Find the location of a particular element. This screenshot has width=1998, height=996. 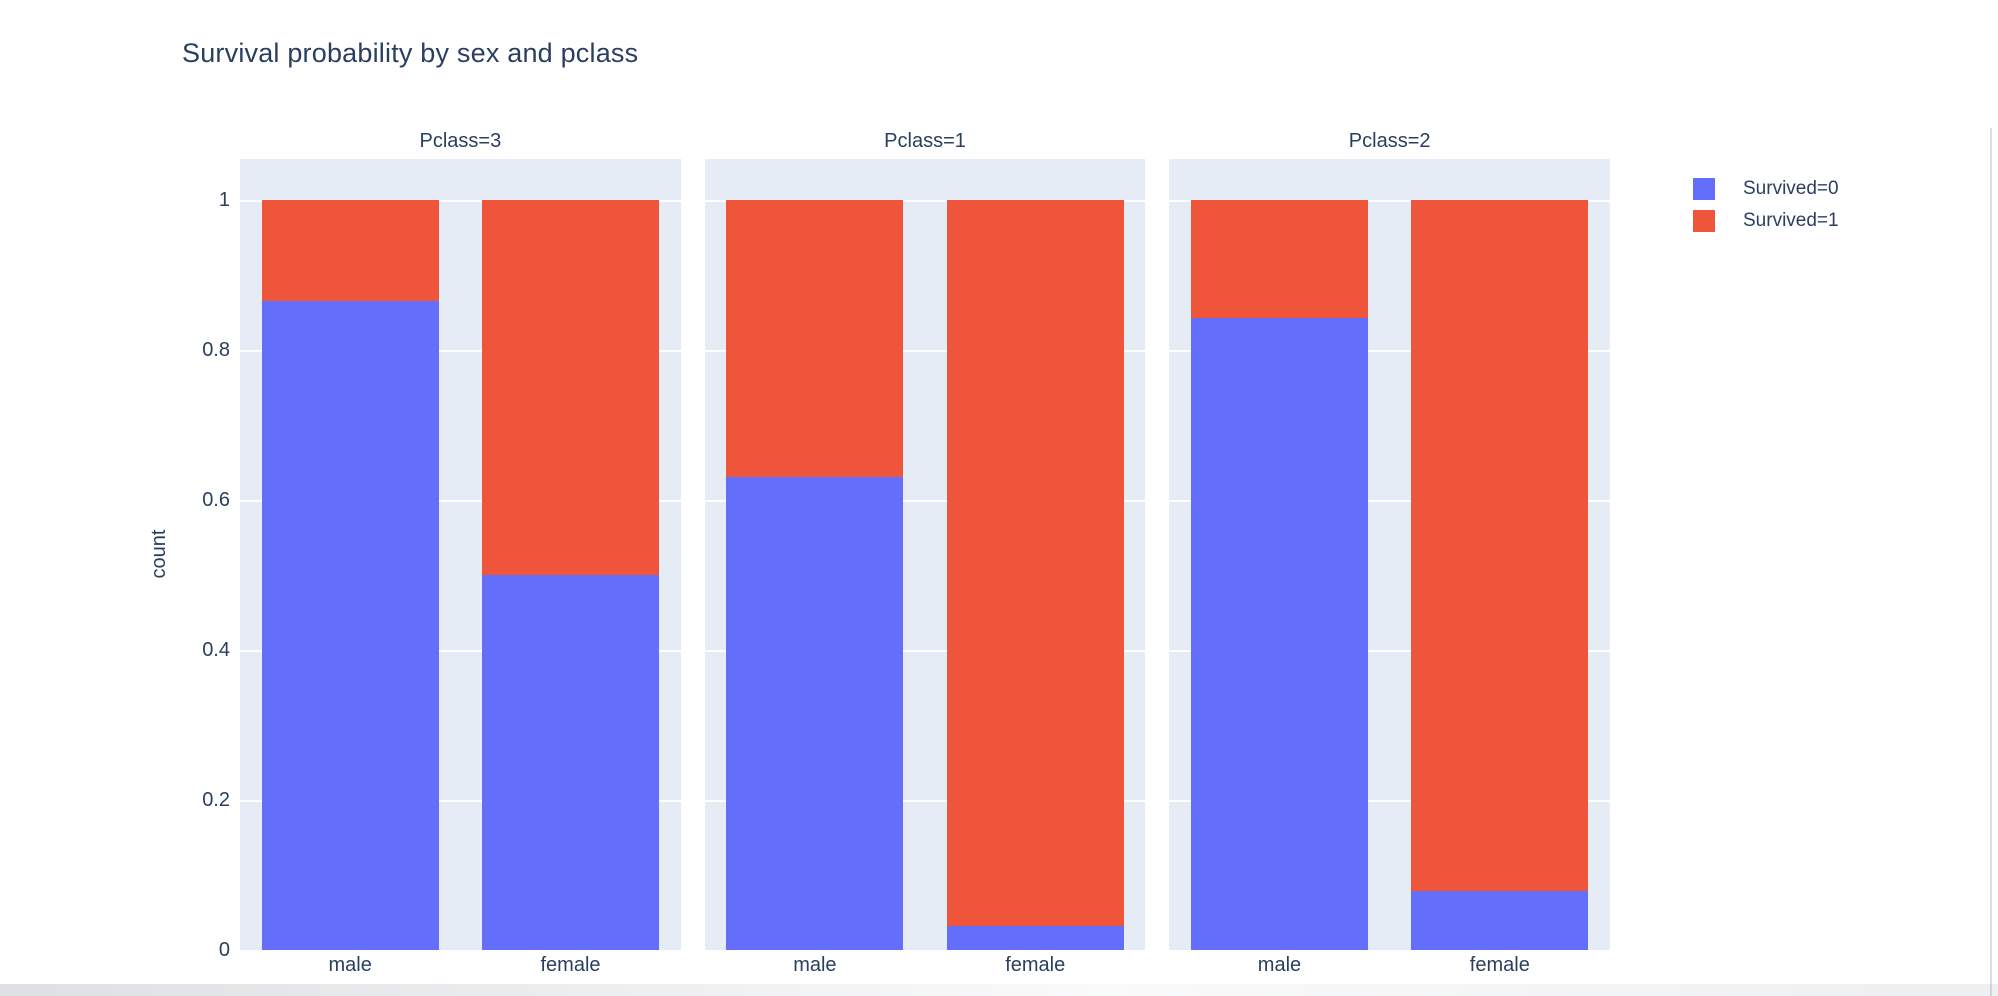

y-tick-label: 1 is located at coordinates (224, 200).